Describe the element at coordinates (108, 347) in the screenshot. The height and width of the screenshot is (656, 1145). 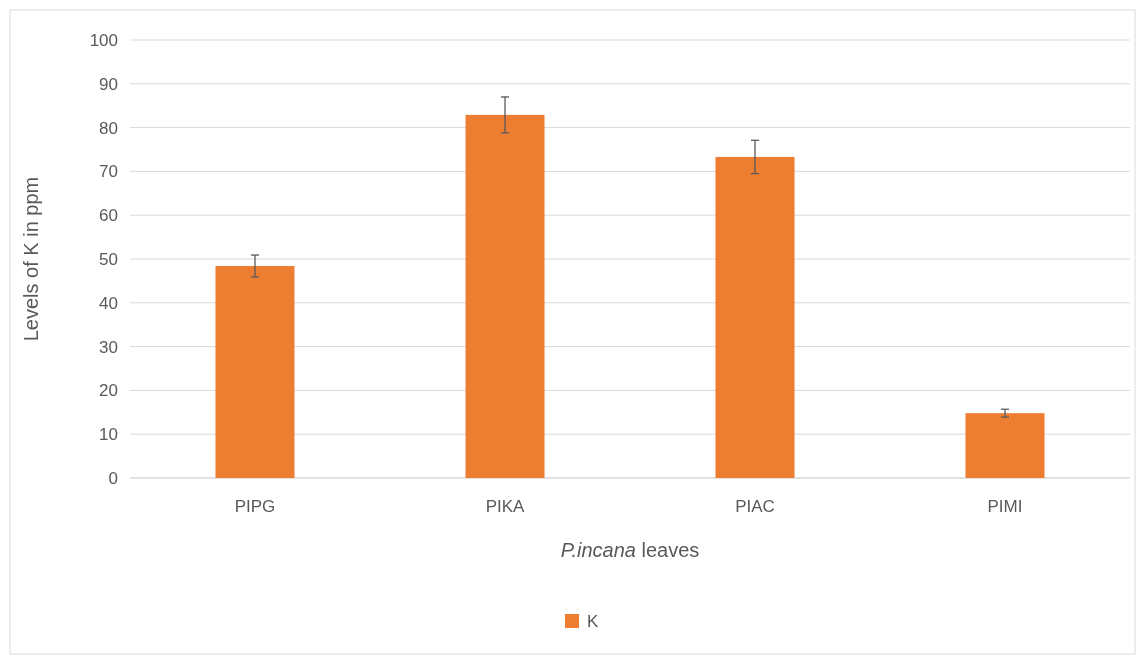
I see `y-tick-label: 30` at that location.